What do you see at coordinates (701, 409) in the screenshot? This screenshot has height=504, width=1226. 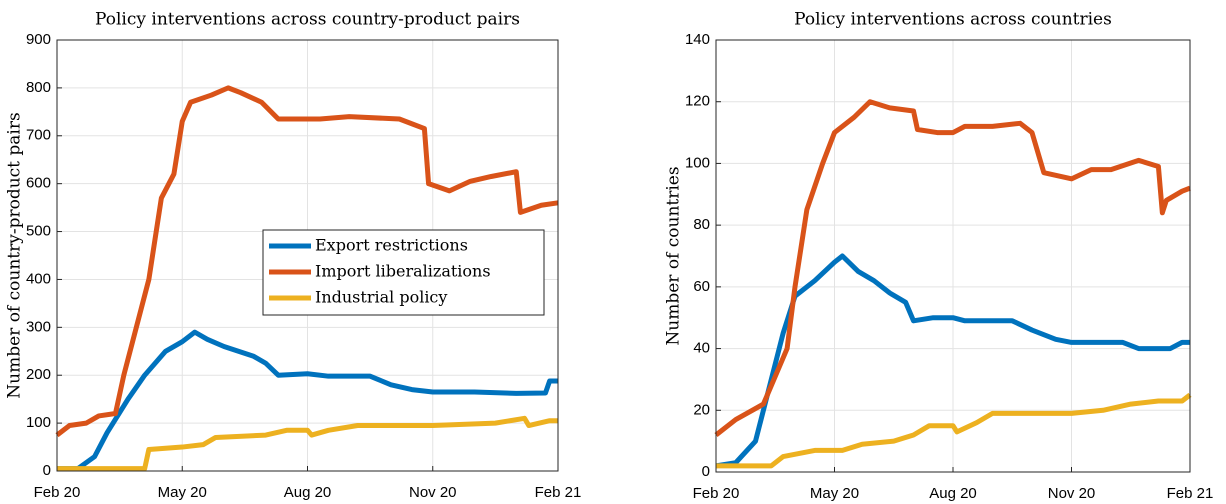 I see `y-tick-label: 20` at bounding box center [701, 409].